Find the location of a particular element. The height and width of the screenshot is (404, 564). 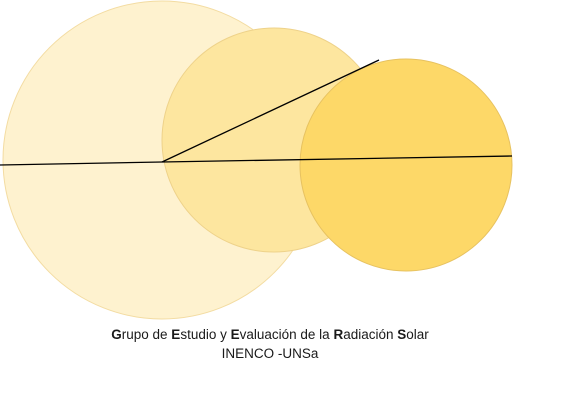

diagonal-line is located at coordinates (270, 111).